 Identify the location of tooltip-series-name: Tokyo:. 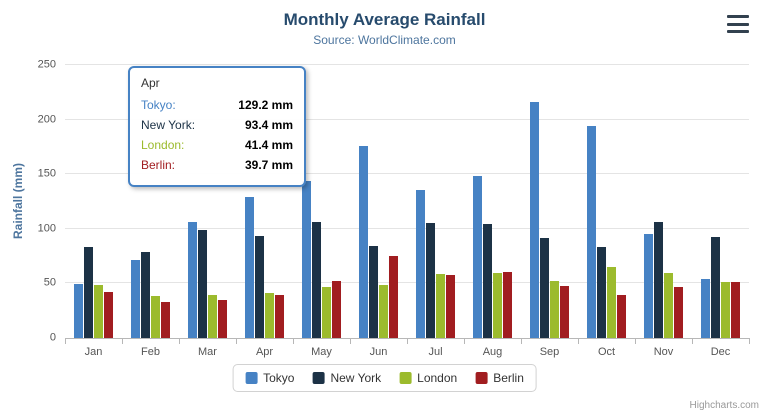
(158, 105).